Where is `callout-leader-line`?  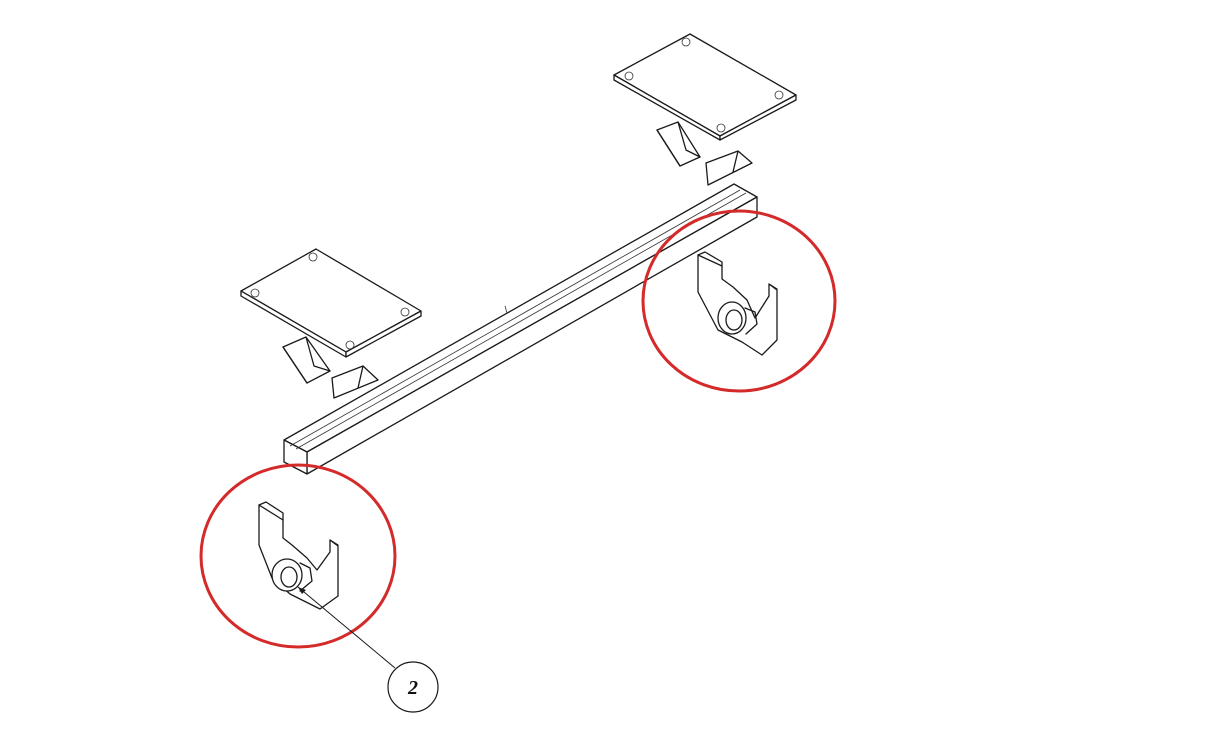 callout-leader-line is located at coordinates (346, 627).